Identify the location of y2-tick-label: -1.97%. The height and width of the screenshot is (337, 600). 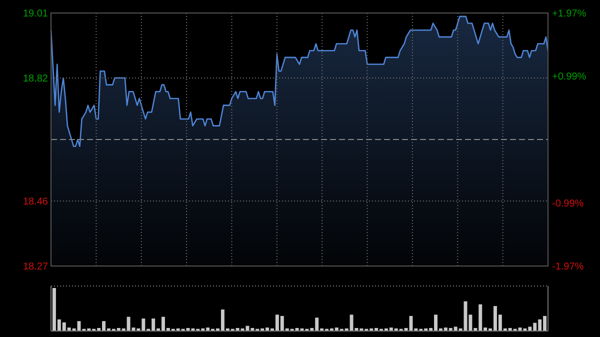
(568, 267).